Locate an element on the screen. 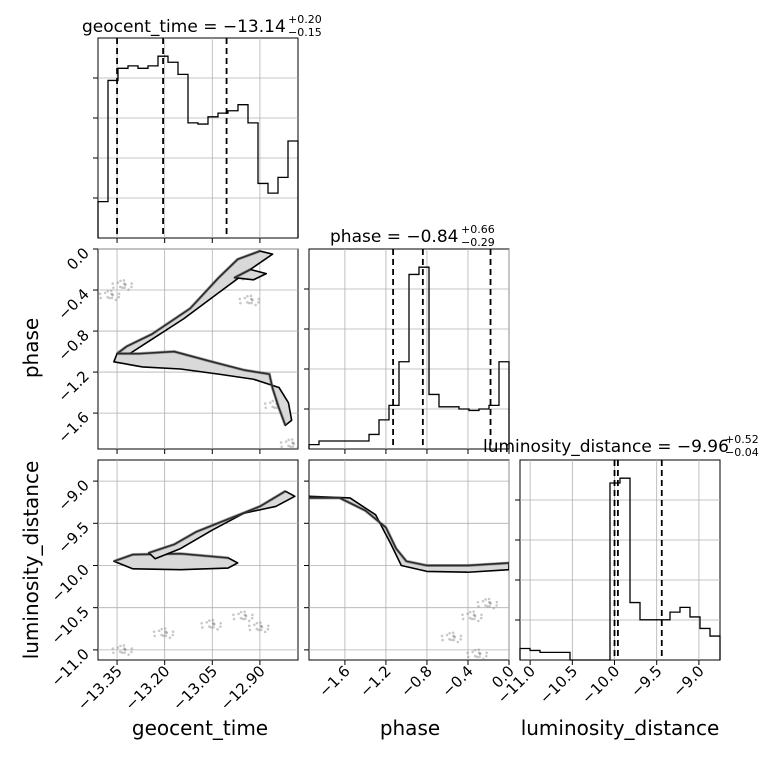 Image resolution: width=760 pixels, height=764 pixels. histogram-geocent-time is located at coordinates (198, 146).